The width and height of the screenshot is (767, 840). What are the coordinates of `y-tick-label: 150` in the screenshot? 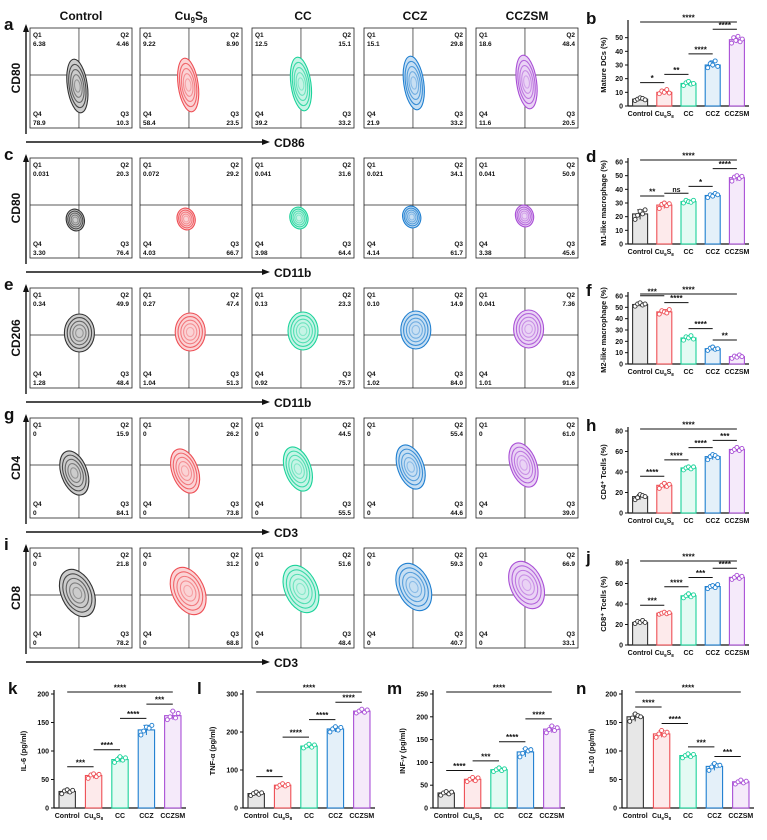 It's located at (422, 740).